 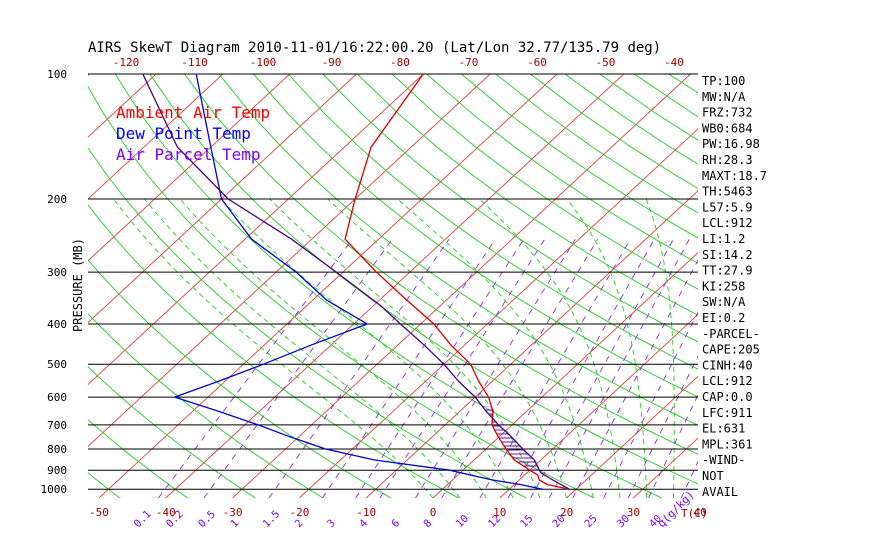 What do you see at coordinates (57, 74) in the screenshot?
I see `pressure-tick-label: 100` at bounding box center [57, 74].